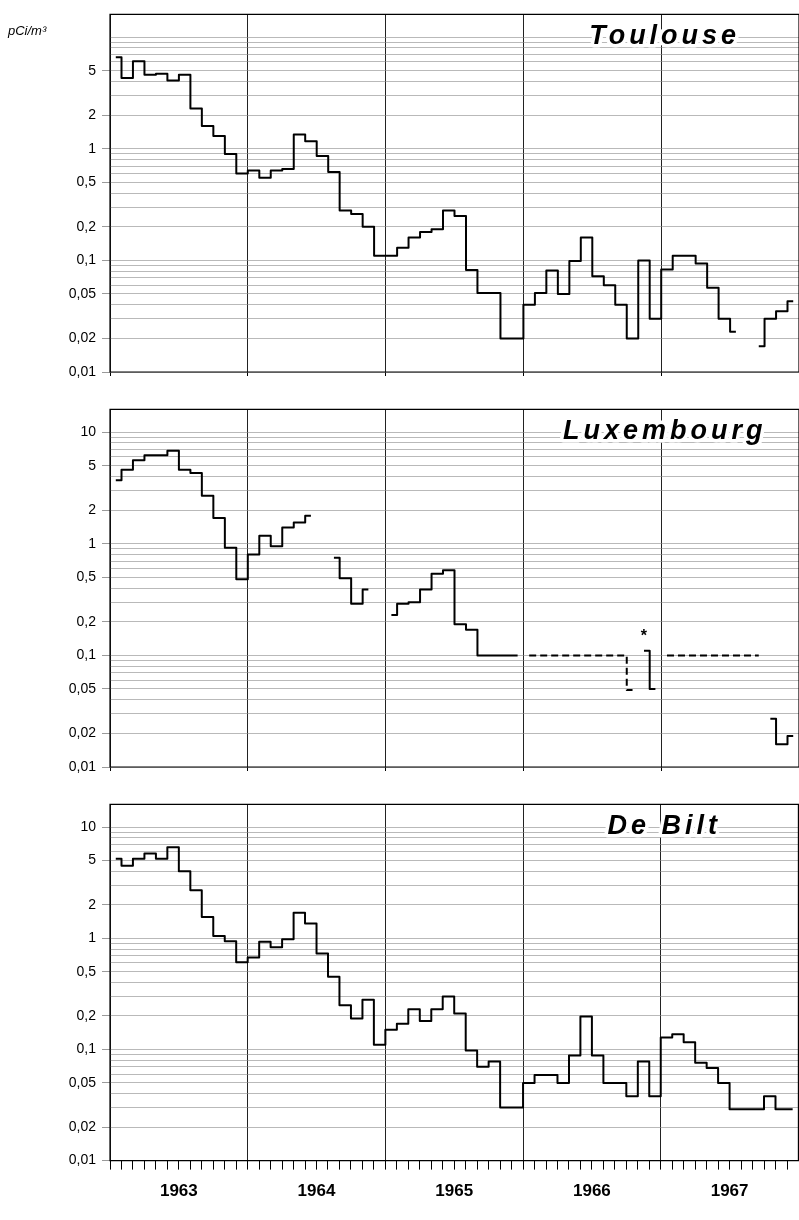 The width and height of the screenshot is (799, 1220). What do you see at coordinates (454, 1191) in the screenshot?
I see `x-tick-label: 1965` at bounding box center [454, 1191].